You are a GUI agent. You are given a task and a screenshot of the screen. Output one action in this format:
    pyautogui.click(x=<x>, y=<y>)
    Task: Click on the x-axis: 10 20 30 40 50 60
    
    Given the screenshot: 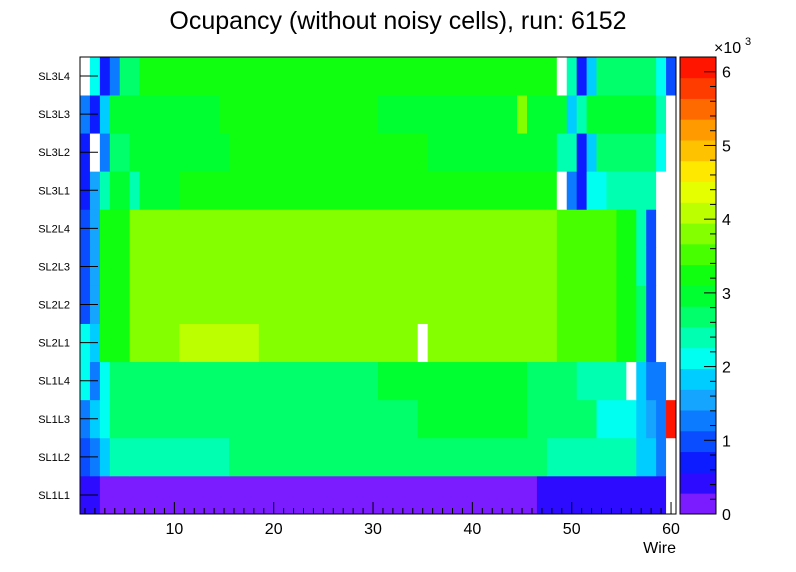 What is the action you would take?
    pyautogui.click(x=382, y=520)
    